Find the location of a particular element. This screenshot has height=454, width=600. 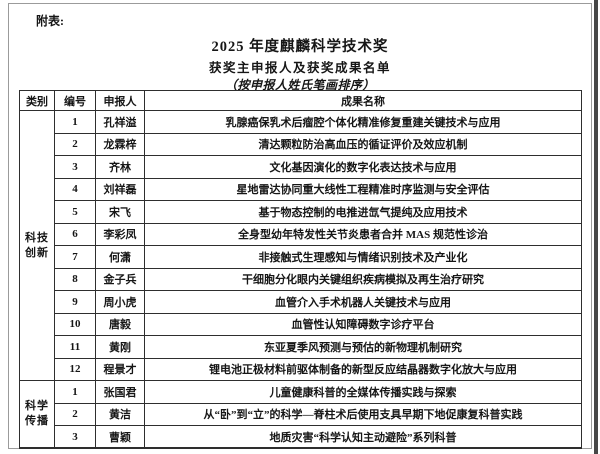

scan-edge-shadow is located at coordinates (596, 227).